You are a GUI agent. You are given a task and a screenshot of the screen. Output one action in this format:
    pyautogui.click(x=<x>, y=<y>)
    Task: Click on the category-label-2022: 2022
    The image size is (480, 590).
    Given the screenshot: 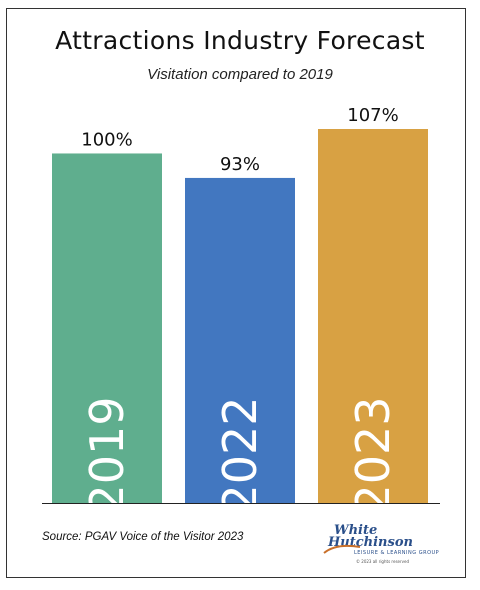 What is the action you would take?
    pyautogui.click(x=240, y=454)
    